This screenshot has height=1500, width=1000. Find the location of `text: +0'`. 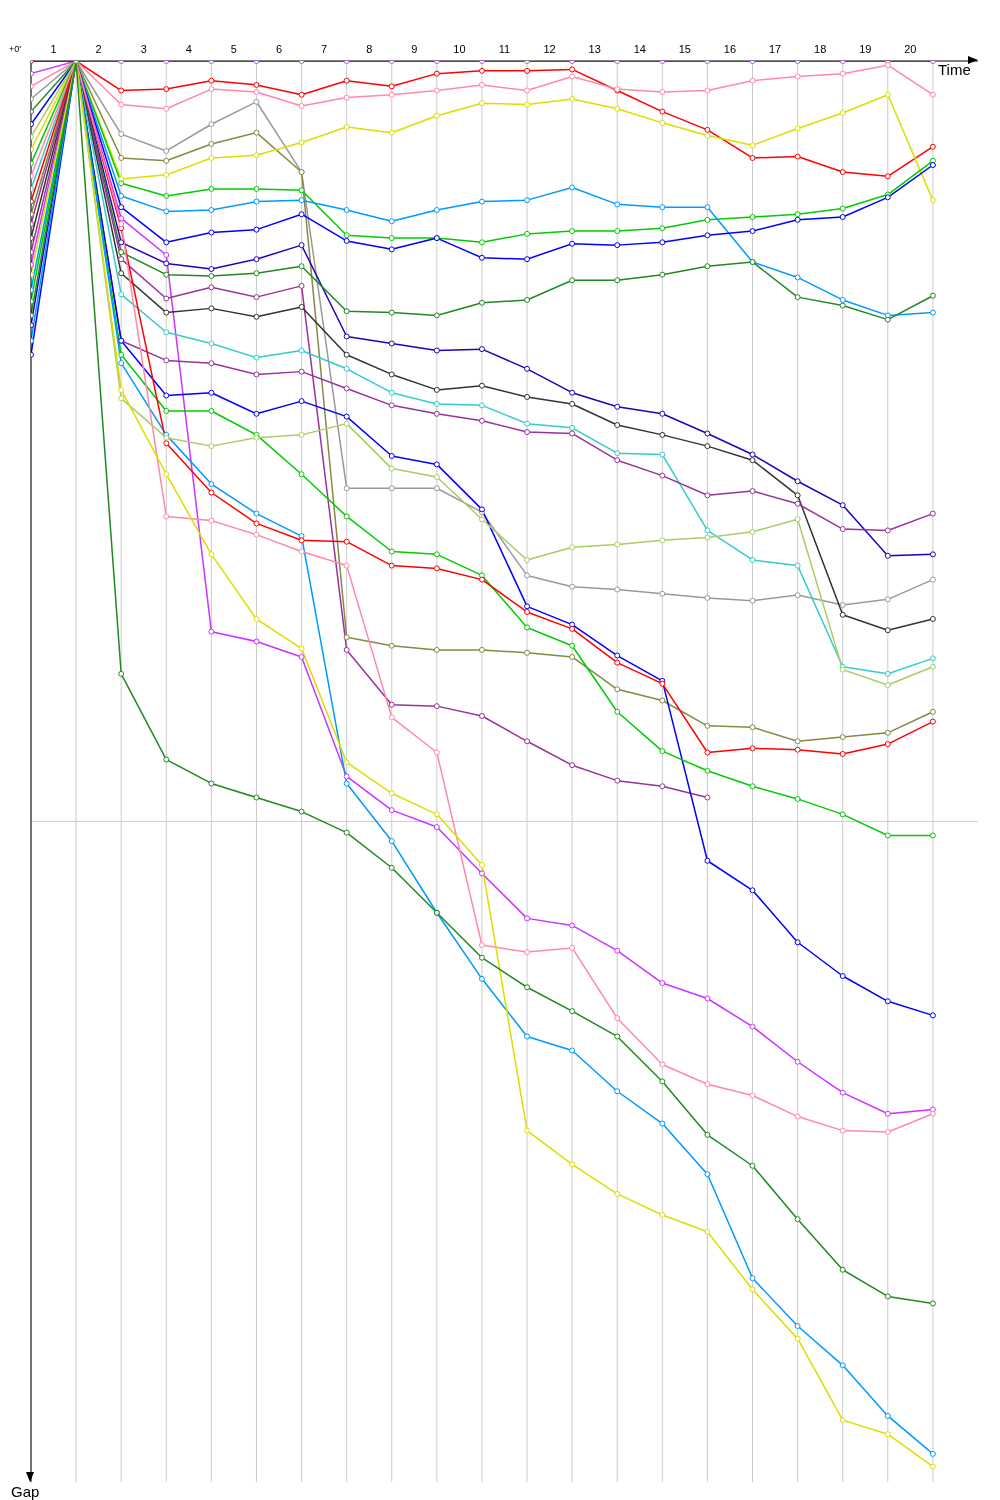

text: +0' is located at coordinates (15, 49).